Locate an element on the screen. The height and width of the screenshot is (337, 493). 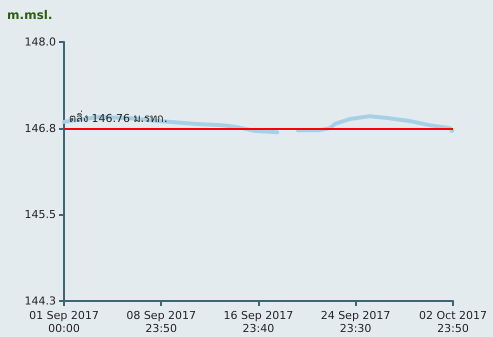
x-tick-label: 16 Sep 2017 23:40 is located at coordinates (259, 322).